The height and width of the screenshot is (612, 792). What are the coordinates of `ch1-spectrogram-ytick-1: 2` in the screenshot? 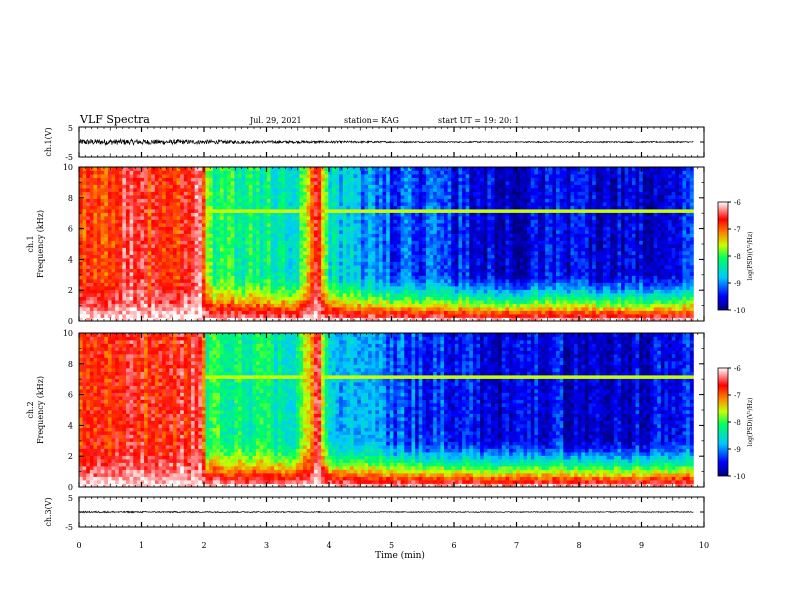 It's located at (70, 290).